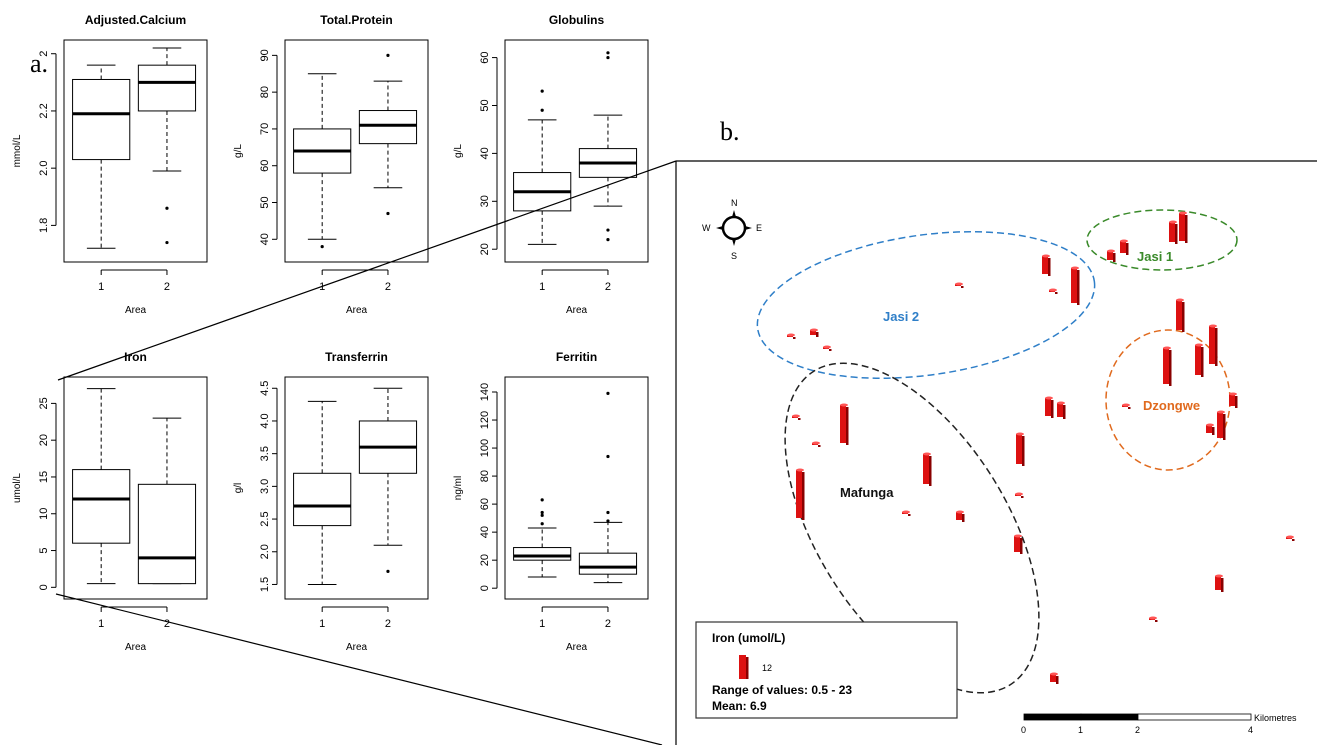 The height and width of the screenshot is (745, 1317). I want to click on scale-unit: Kilometres, so click(1275, 718).